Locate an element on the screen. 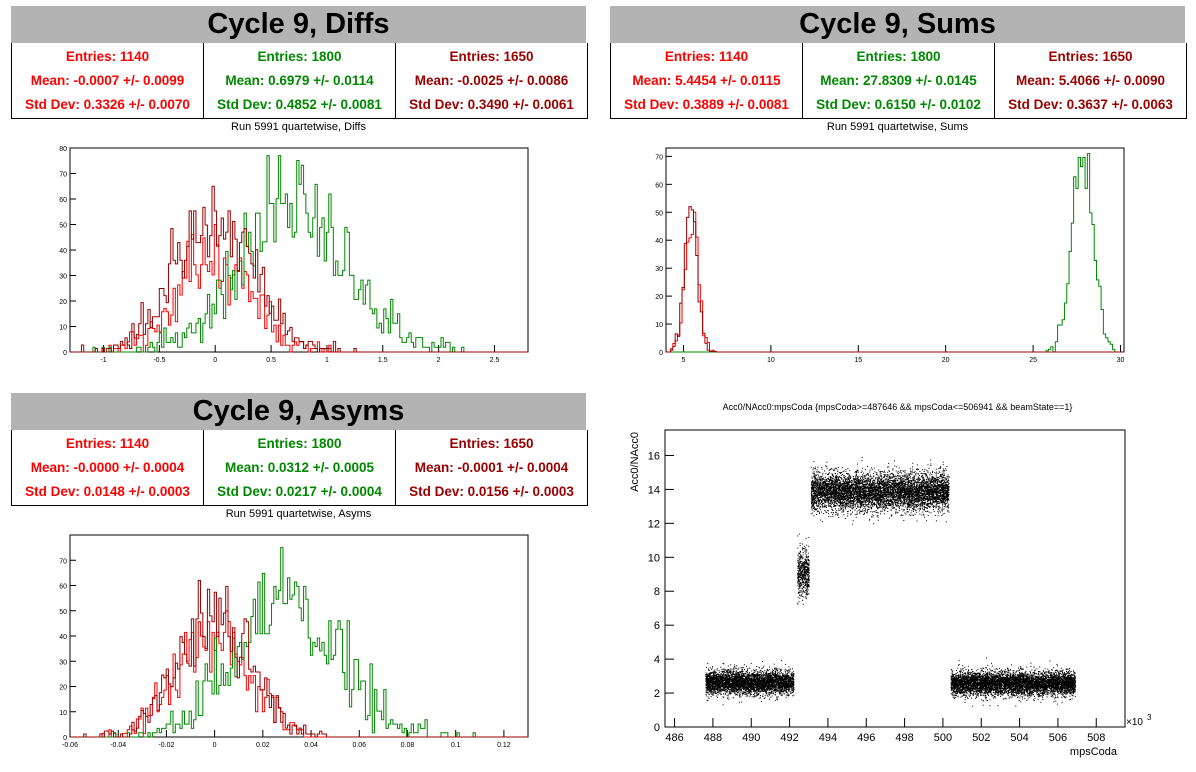 The height and width of the screenshot is (772, 1196). y-tick-label: 50 is located at coordinates (63, 226).